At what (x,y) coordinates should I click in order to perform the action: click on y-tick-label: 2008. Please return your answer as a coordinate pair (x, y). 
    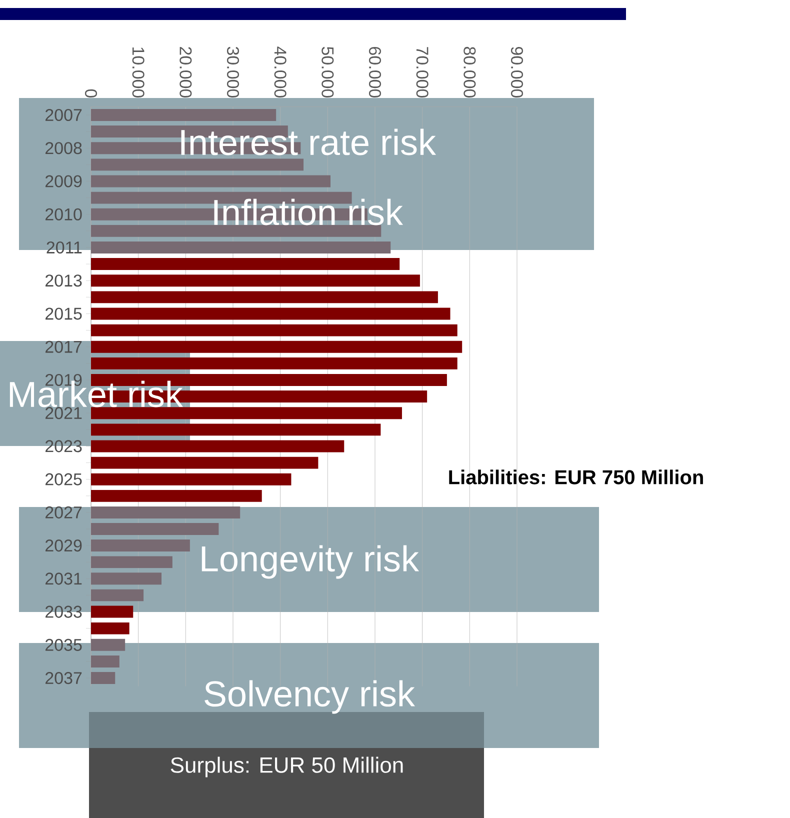
    Looking at the image, I should click on (64, 148).